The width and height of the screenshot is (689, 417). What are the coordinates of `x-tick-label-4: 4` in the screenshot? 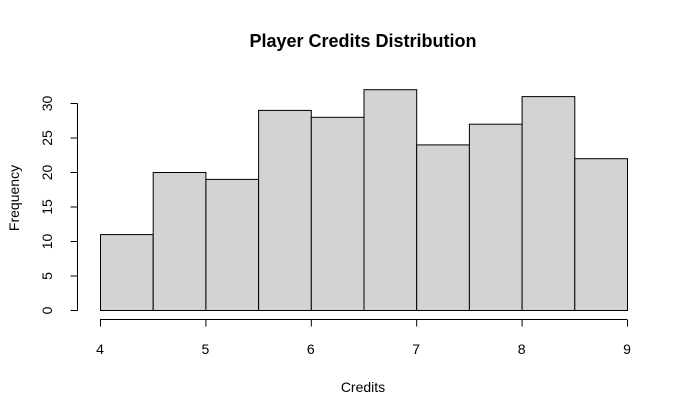 It's located at (100, 349).